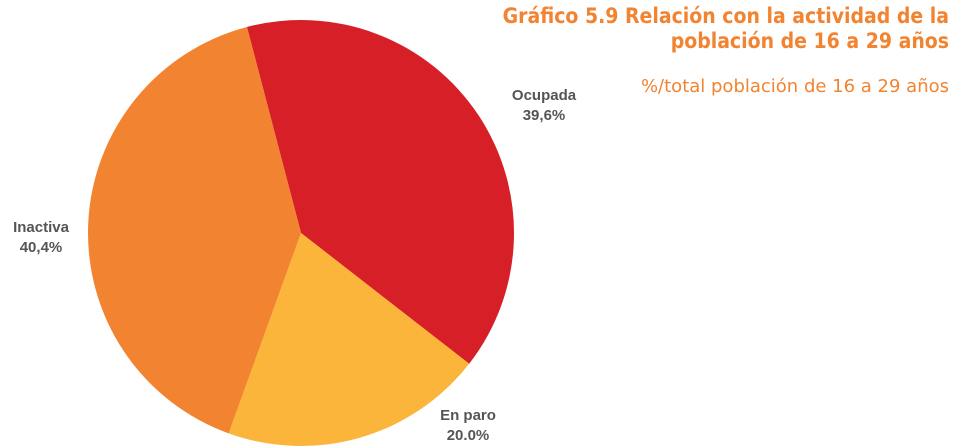 The width and height of the screenshot is (955, 447). Describe the element at coordinates (468, 415) in the screenshot. I see `slice-label: En paro` at that location.